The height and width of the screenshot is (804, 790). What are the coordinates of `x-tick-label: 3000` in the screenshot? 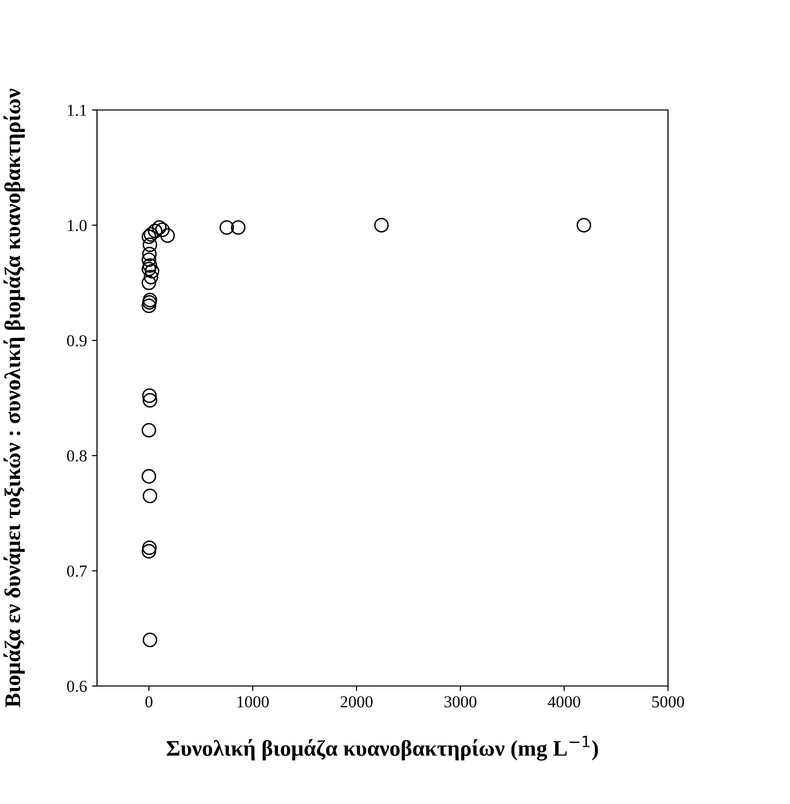 It's located at (460, 702).